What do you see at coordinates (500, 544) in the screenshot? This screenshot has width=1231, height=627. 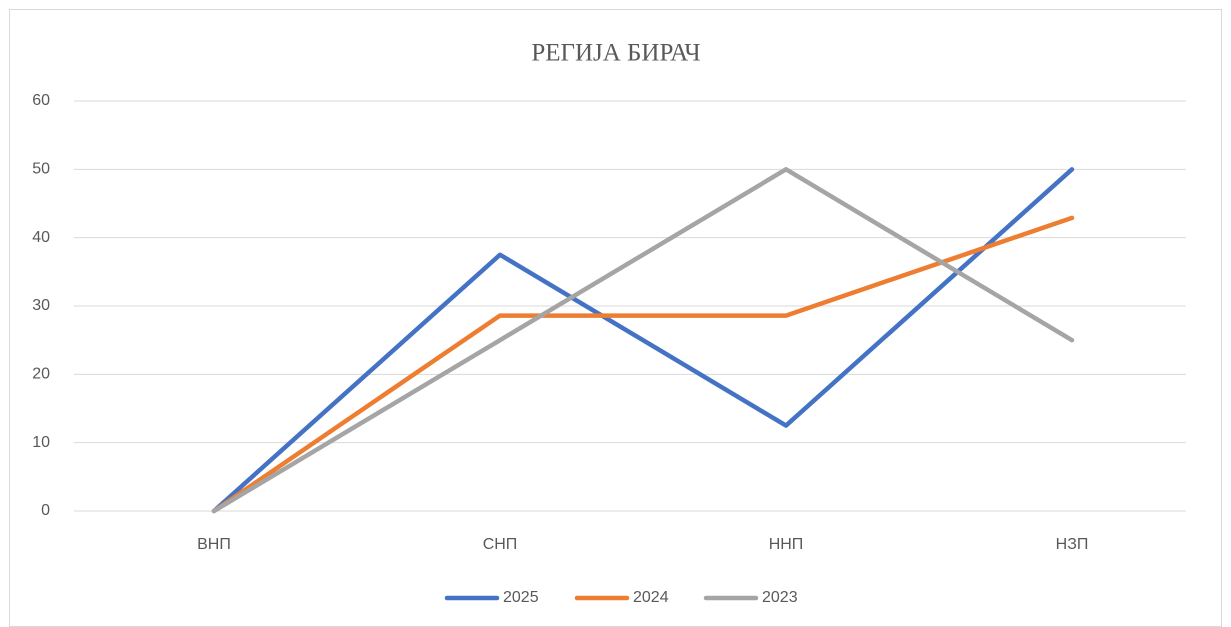 I see `x-tick-label: СНП` at bounding box center [500, 544].